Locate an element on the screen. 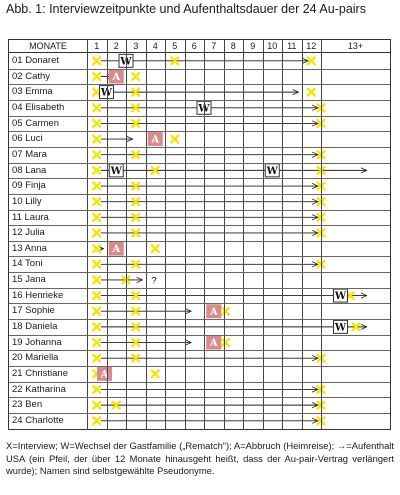 The image size is (400, 495). header-month-7: 7 is located at coordinates (214, 46).